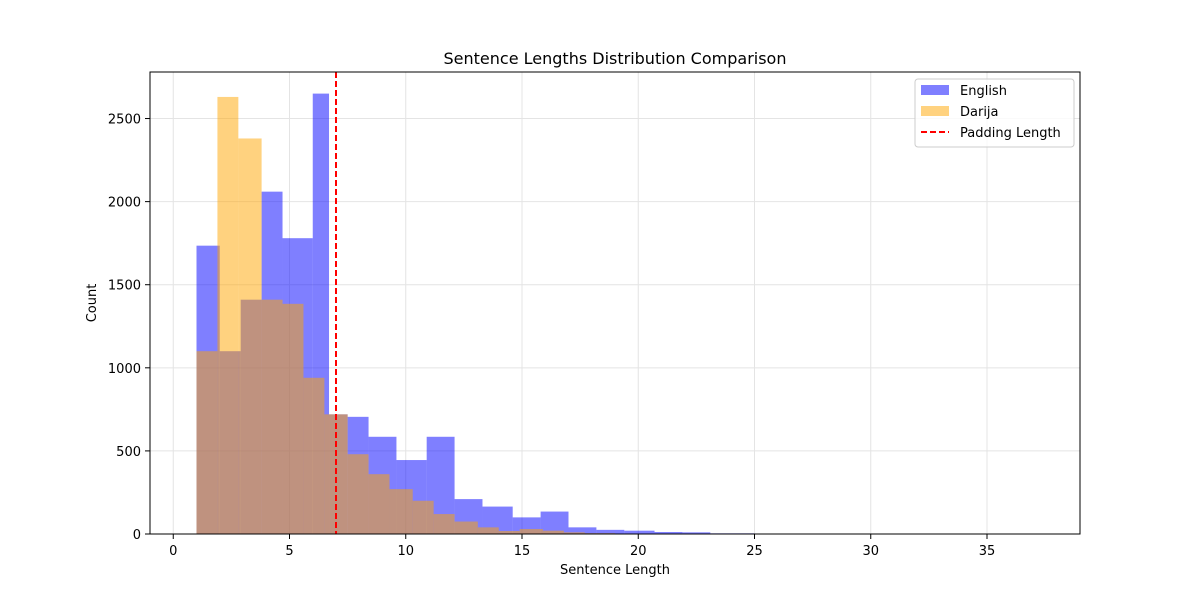 This screenshot has width=1200, height=600. What do you see at coordinates (128, 452) in the screenshot?
I see `y-tick-label: 500` at bounding box center [128, 452].